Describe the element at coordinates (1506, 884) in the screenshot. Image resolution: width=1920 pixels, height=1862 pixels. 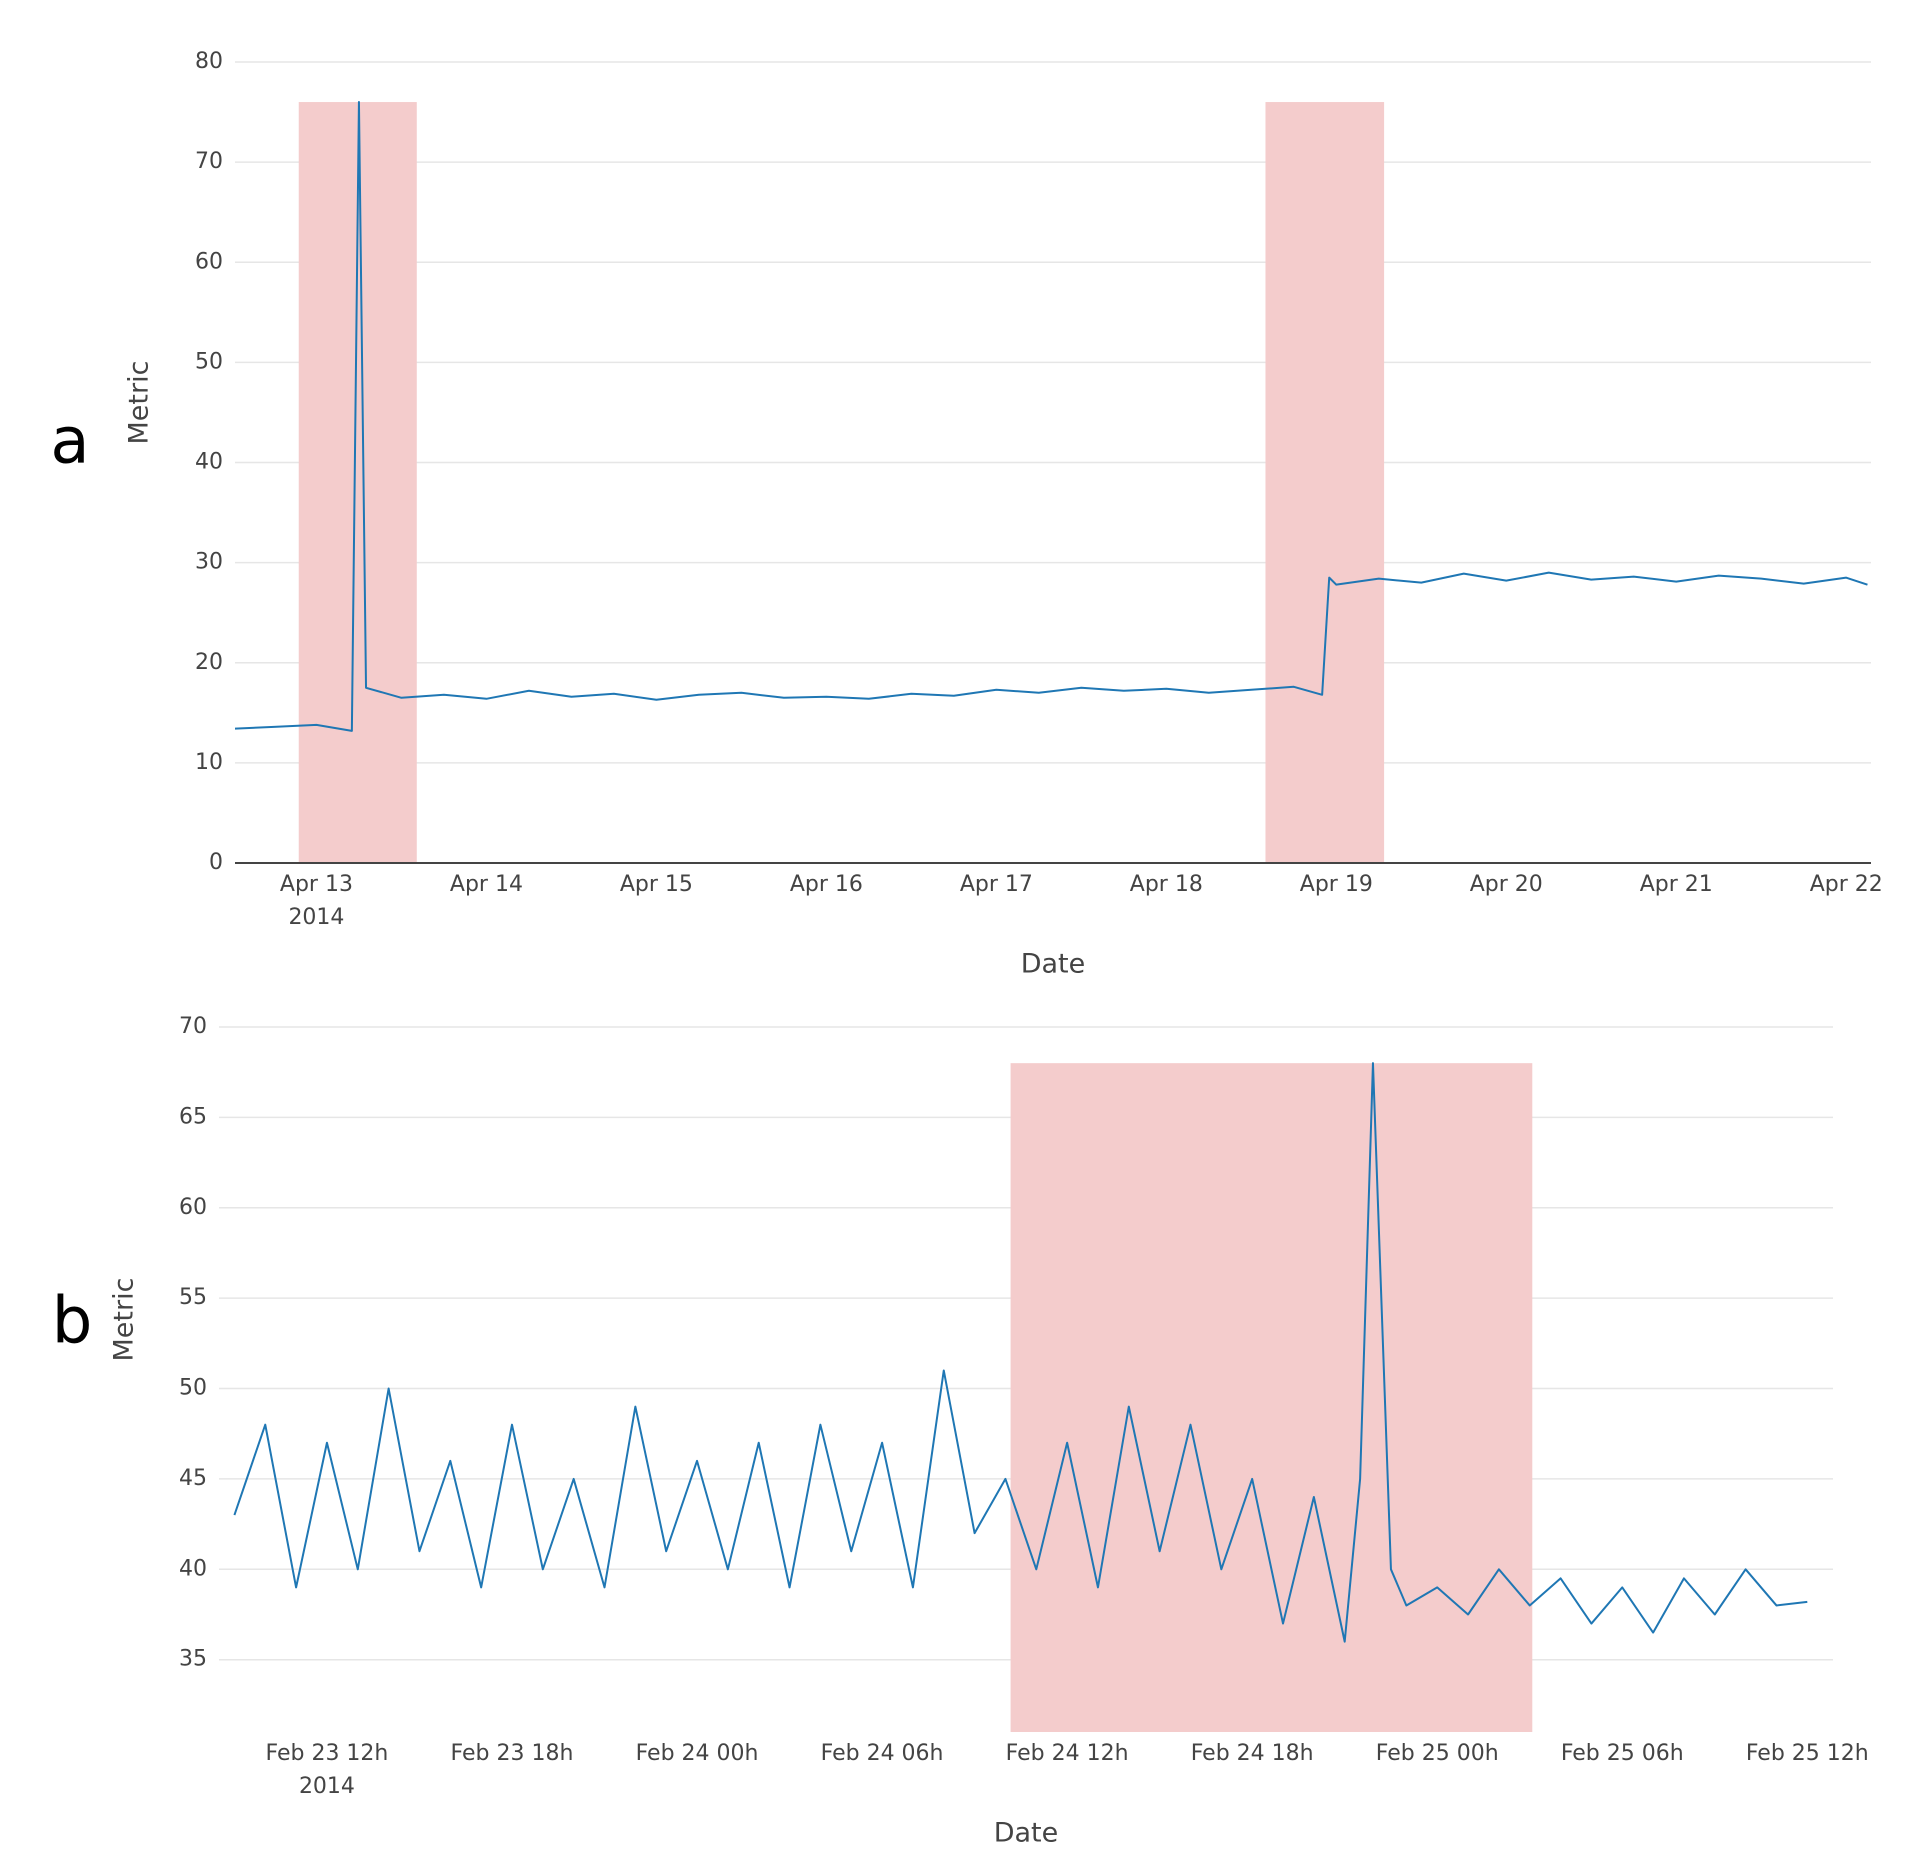
I see `x-tick-label: Apr 20` at that location.